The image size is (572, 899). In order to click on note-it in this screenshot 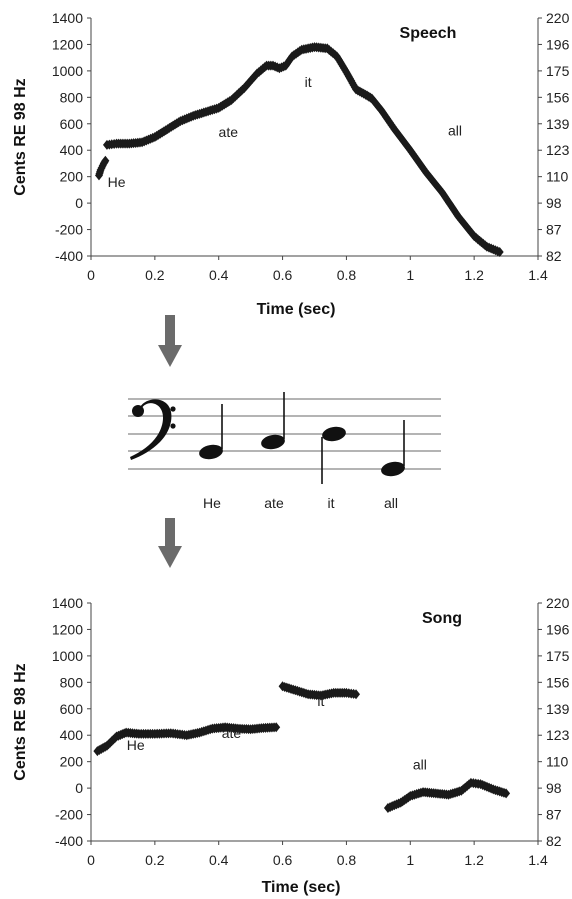, I will do `click(333, 455)`.